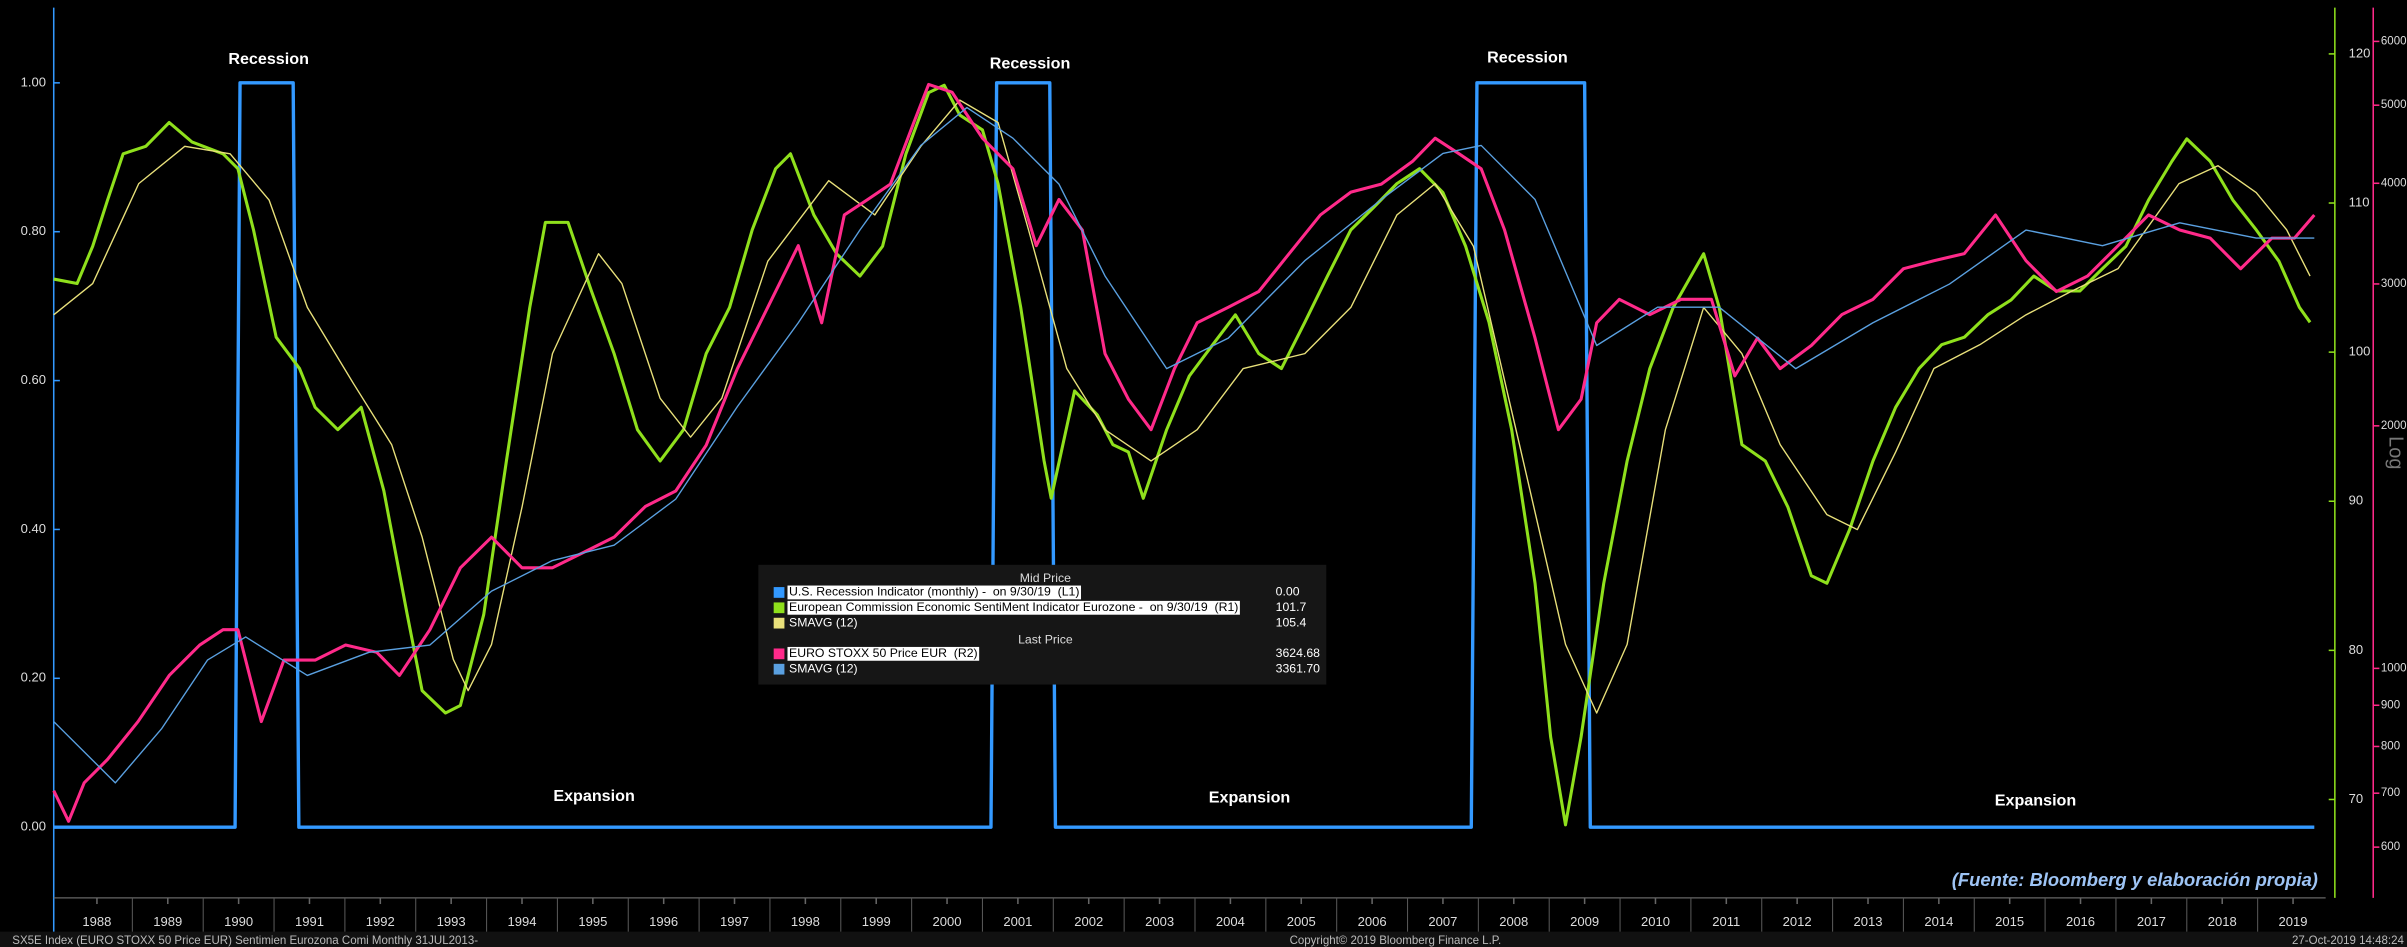 The width and height of the screenshot is (2407, 947). What do you see at coordinates (1159, 921) in the screenshot?
I see `x-tick-label: 2003` at bounding box center [1159, 921].